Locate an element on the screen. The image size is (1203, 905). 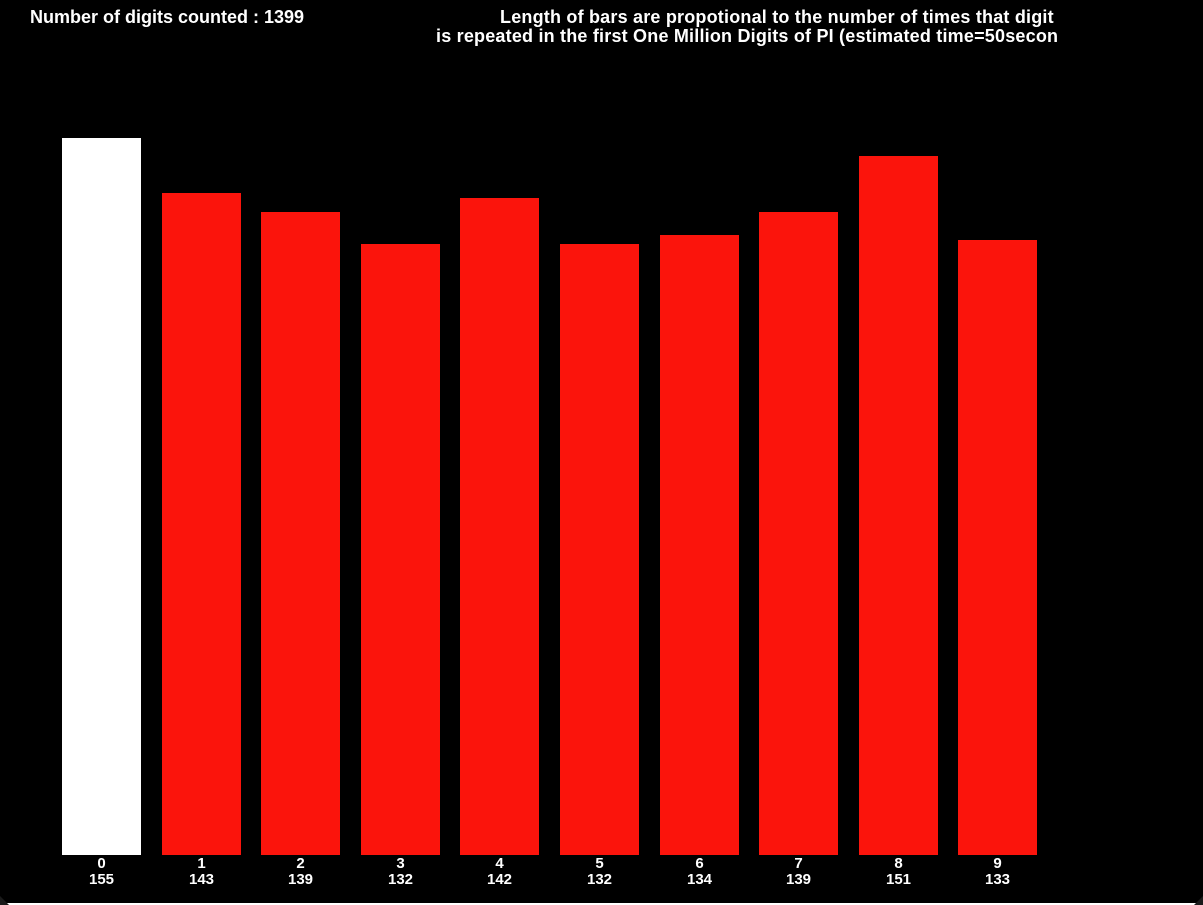
digit-label: 6 is located at coordinates (699, 863).